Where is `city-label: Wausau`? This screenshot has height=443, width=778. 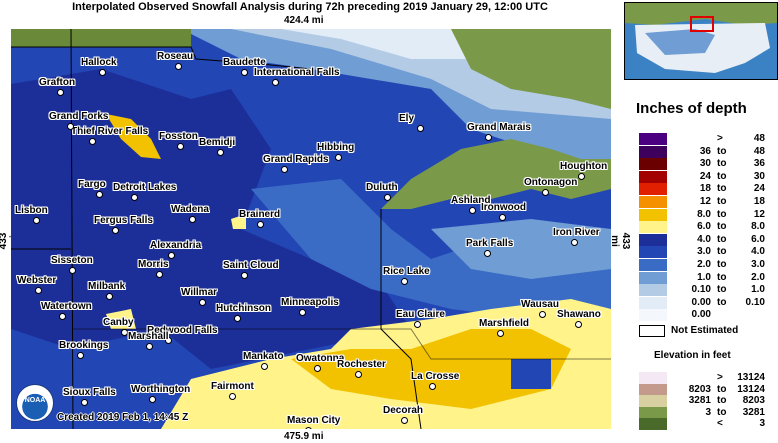
city-label: Wausau is located at coordinates (540, 304).